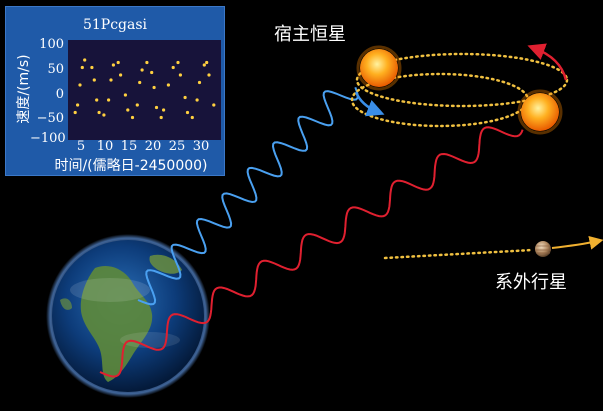 This screenshot has width=603, height=411. What do you see at coordinates (577, 242) in the screenshot?
I see `planet-motion-arrow` at bounding box center [577, 242].